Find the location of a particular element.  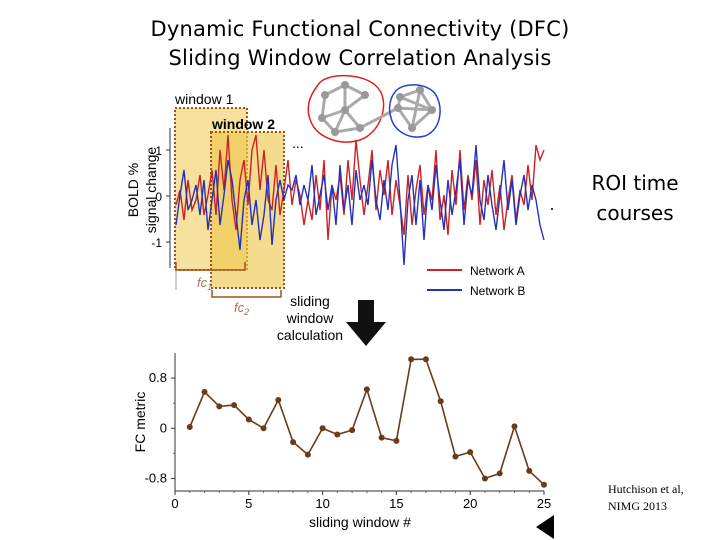

roi-label-line1: ROI time is located at coordinates (635, 183).